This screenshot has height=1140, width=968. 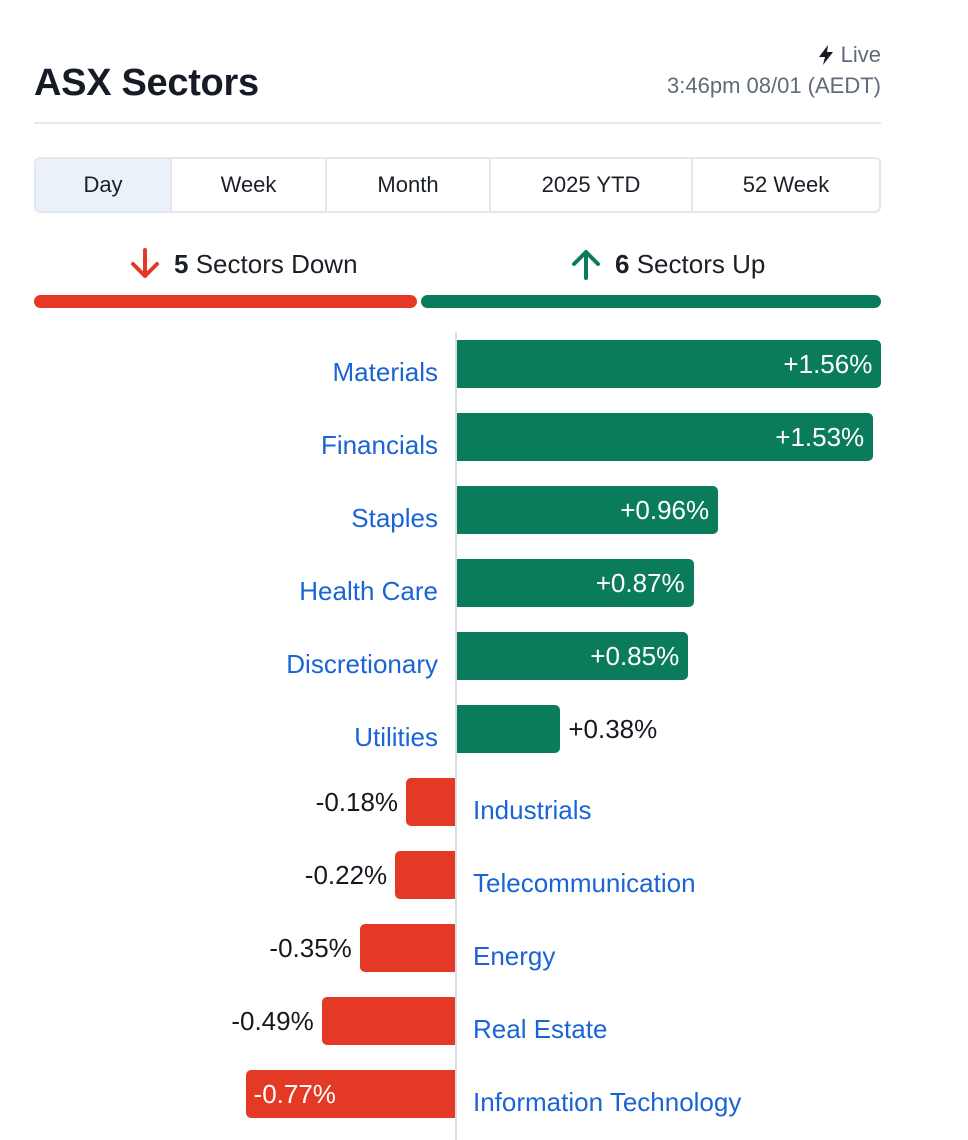 What do you see at coordinates (622, 263) in the screenshot?
I see `sectors-up-count: 6` at bounding box center [622, 263].